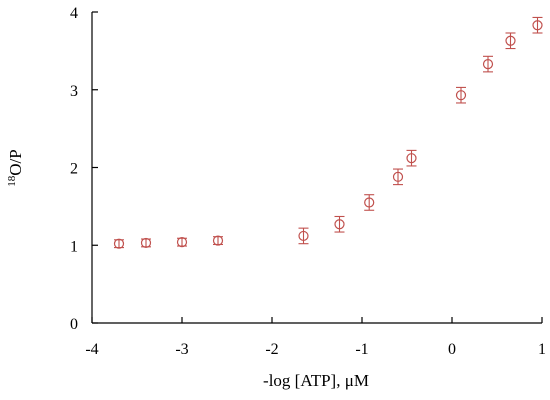 The image size is (550, 400). What do you see at coordinates (12, 181) in the screenshot?
I see `y-axis-title-superscript: 18` at bounding box center [12, 181].